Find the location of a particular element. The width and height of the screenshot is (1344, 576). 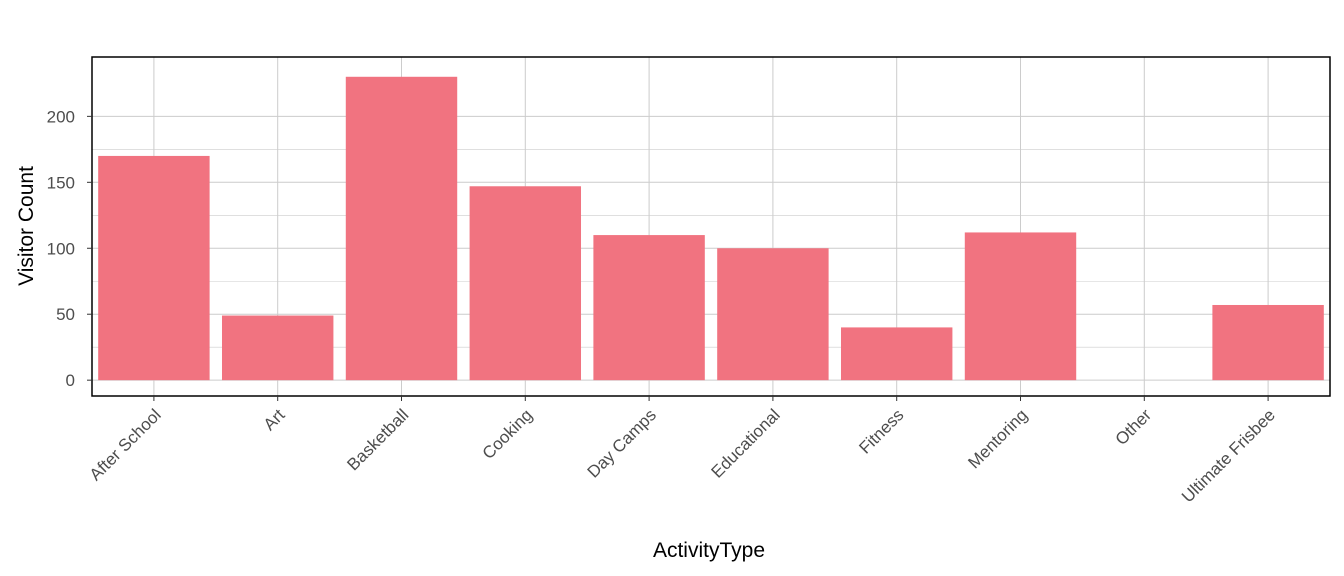

y-axis-title: Visitor Count is located at coordinates (26, 226).